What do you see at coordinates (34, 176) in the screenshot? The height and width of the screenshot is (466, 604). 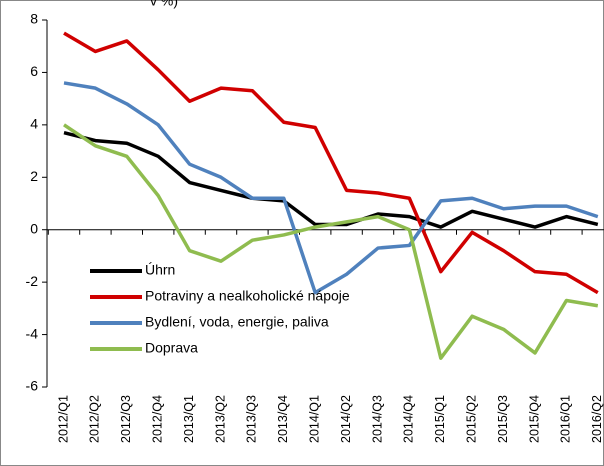 I see `y-tick-label: 2` at bounding box center [34, 176].